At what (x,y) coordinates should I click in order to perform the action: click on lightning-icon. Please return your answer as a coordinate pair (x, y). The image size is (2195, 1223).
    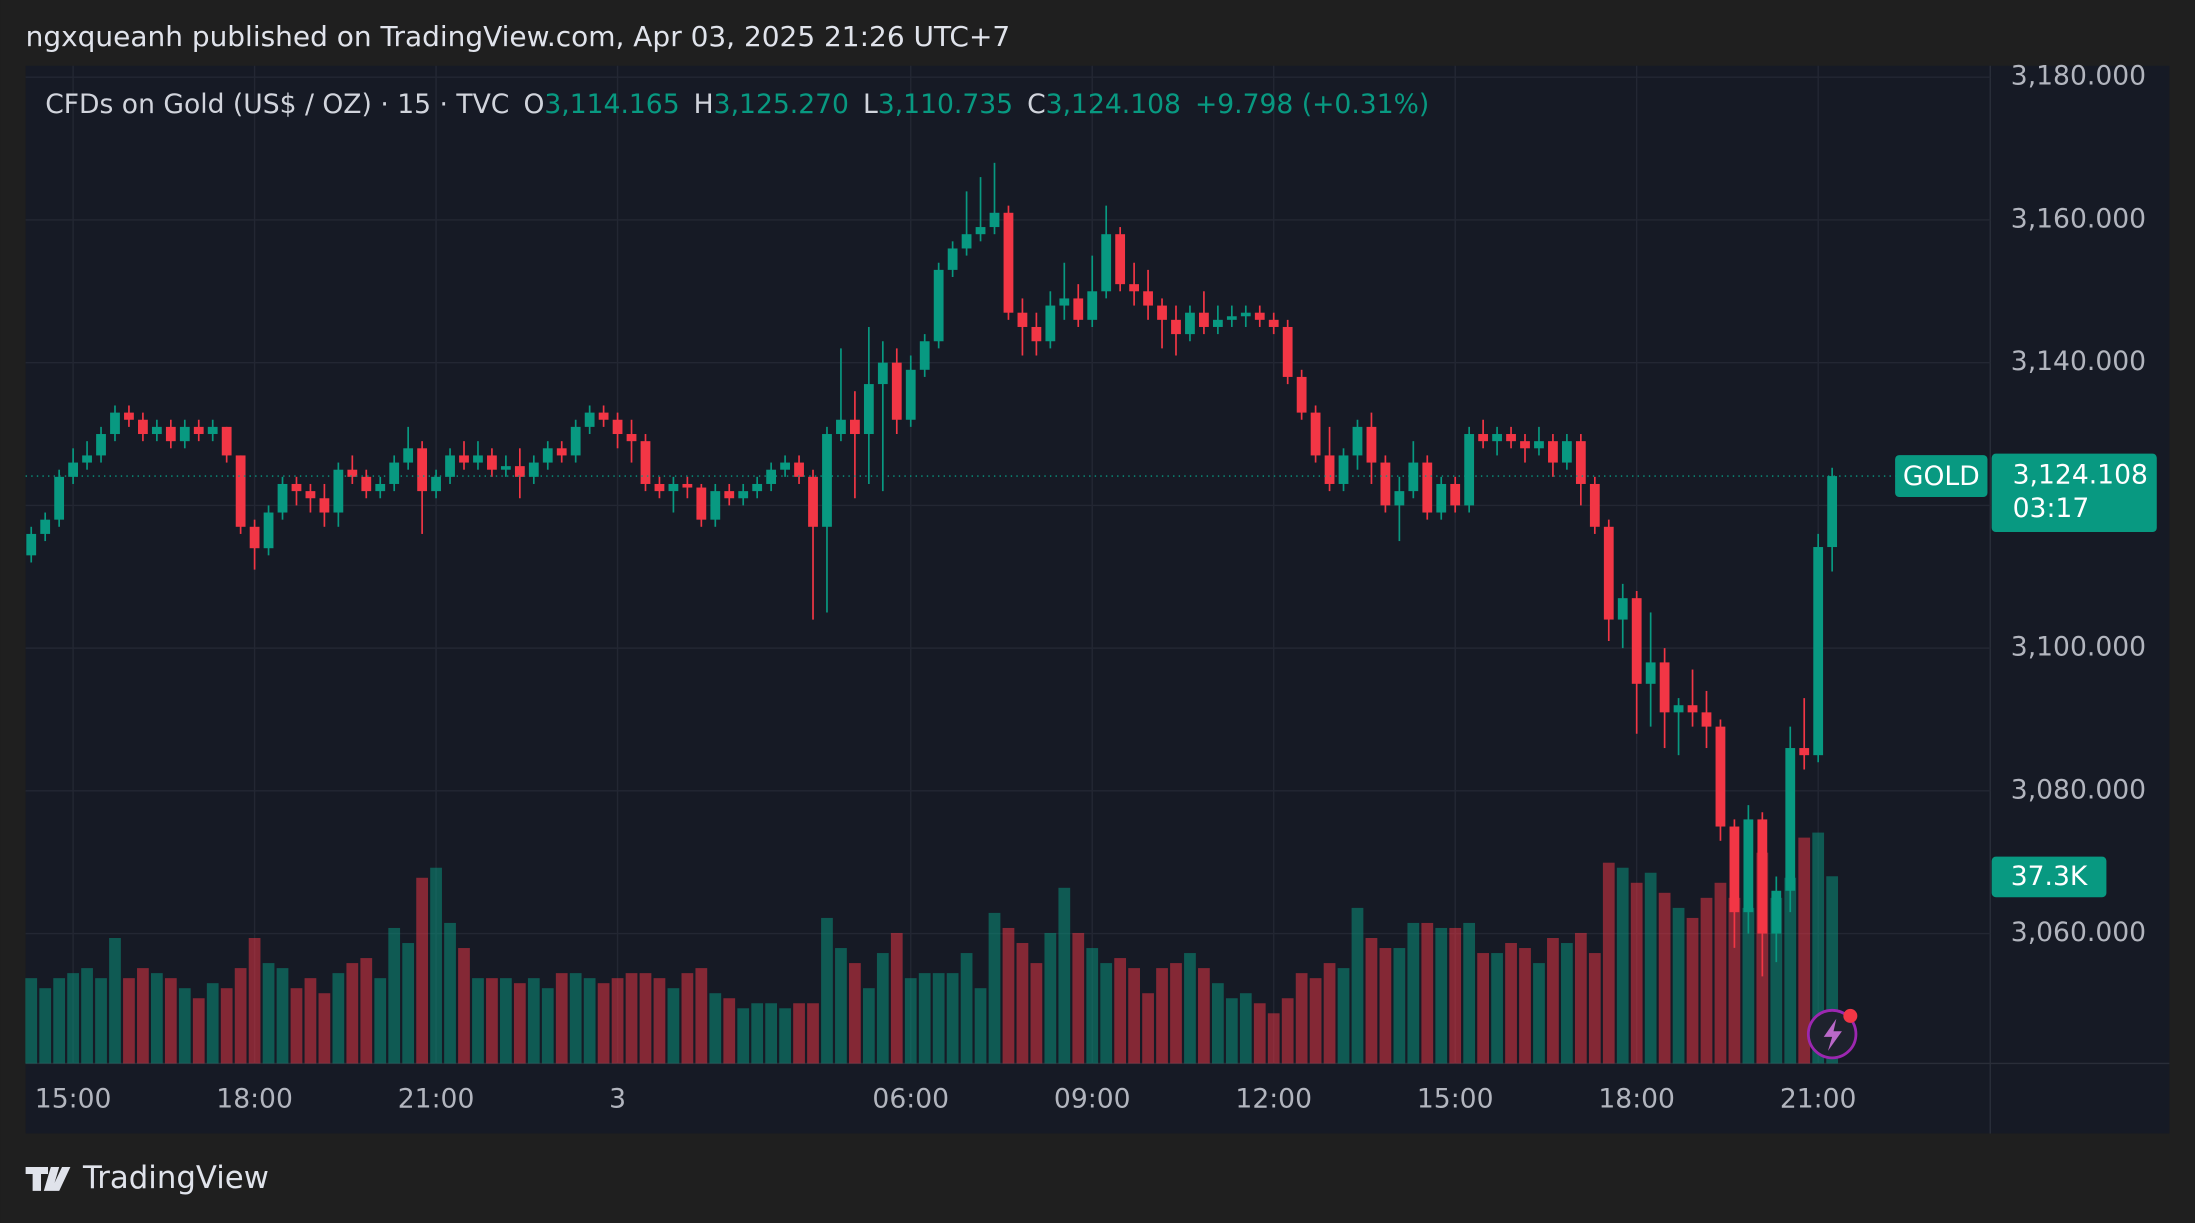
    Looking at the image, I should click on (1832, 1034).